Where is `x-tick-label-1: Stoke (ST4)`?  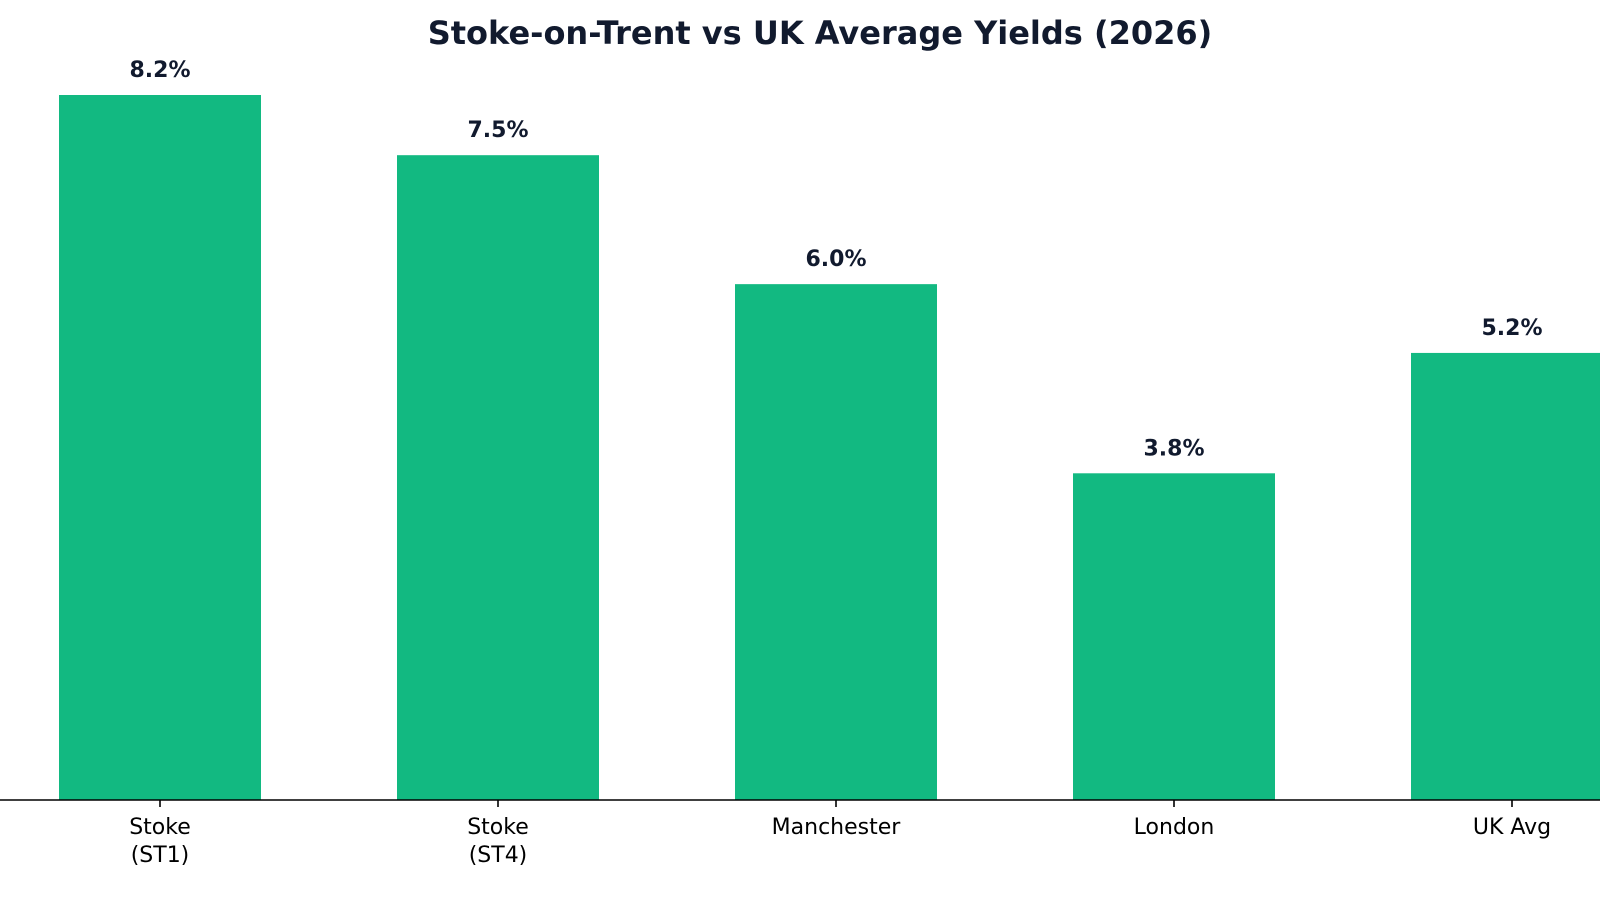
x-tick-label-1: Stoke (ST4) is located at coordinates (498, 841).